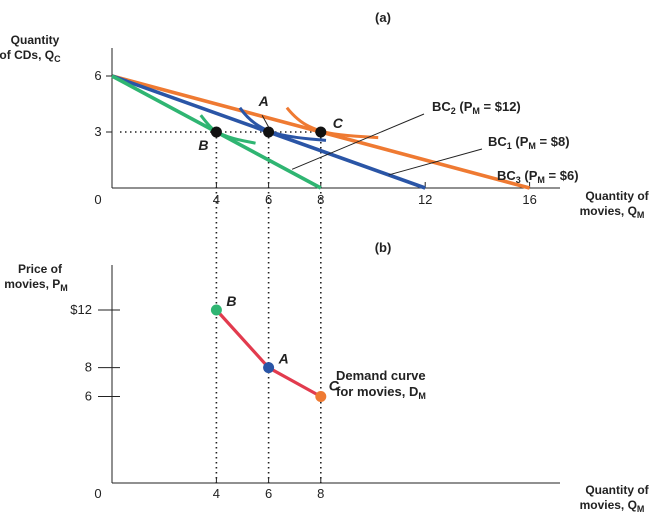 Image resolution: width=668 pixels, height=514 pixels. What do you see at coordinates (612, 506) in the screenshot?
I see `panel-b-xlabel-line2: movies, QM` at bounding box center [612, 506].